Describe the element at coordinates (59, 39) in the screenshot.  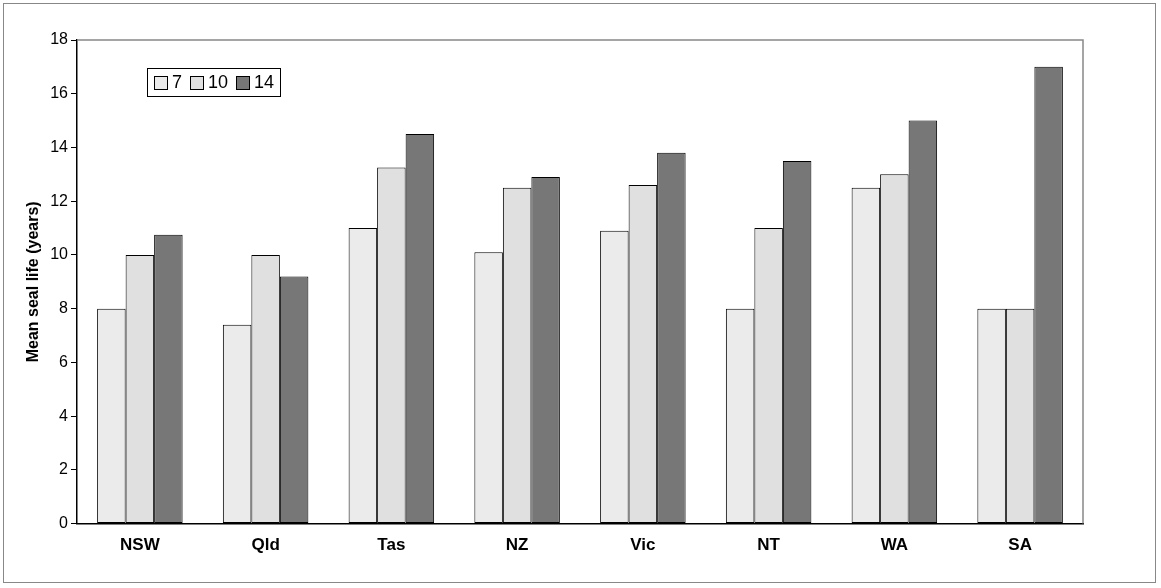
I see `y-tick-label: 18` at that location.